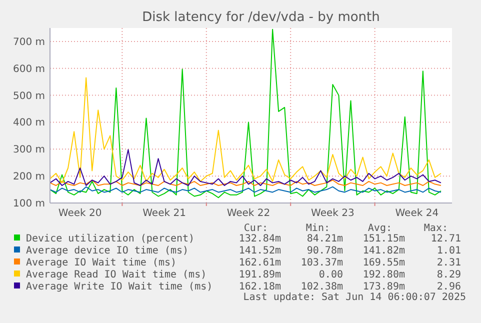 This screenshot has height=323, width=481. Describe the element at coordinates (436, 228) in the screenshot. I see `text: Max:` at that location.